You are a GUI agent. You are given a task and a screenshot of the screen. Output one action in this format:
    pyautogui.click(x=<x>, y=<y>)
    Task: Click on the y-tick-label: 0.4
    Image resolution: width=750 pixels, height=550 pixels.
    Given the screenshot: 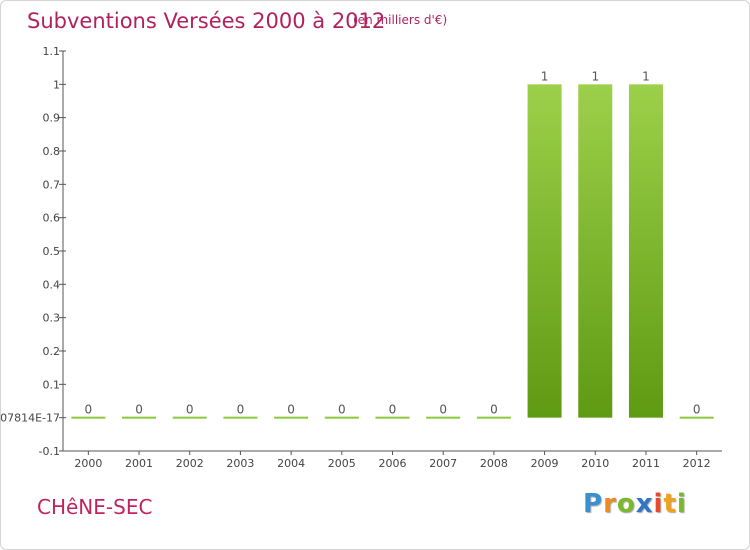 What is the action you would take?
    pyautogui.click(x=52, y=284)
    